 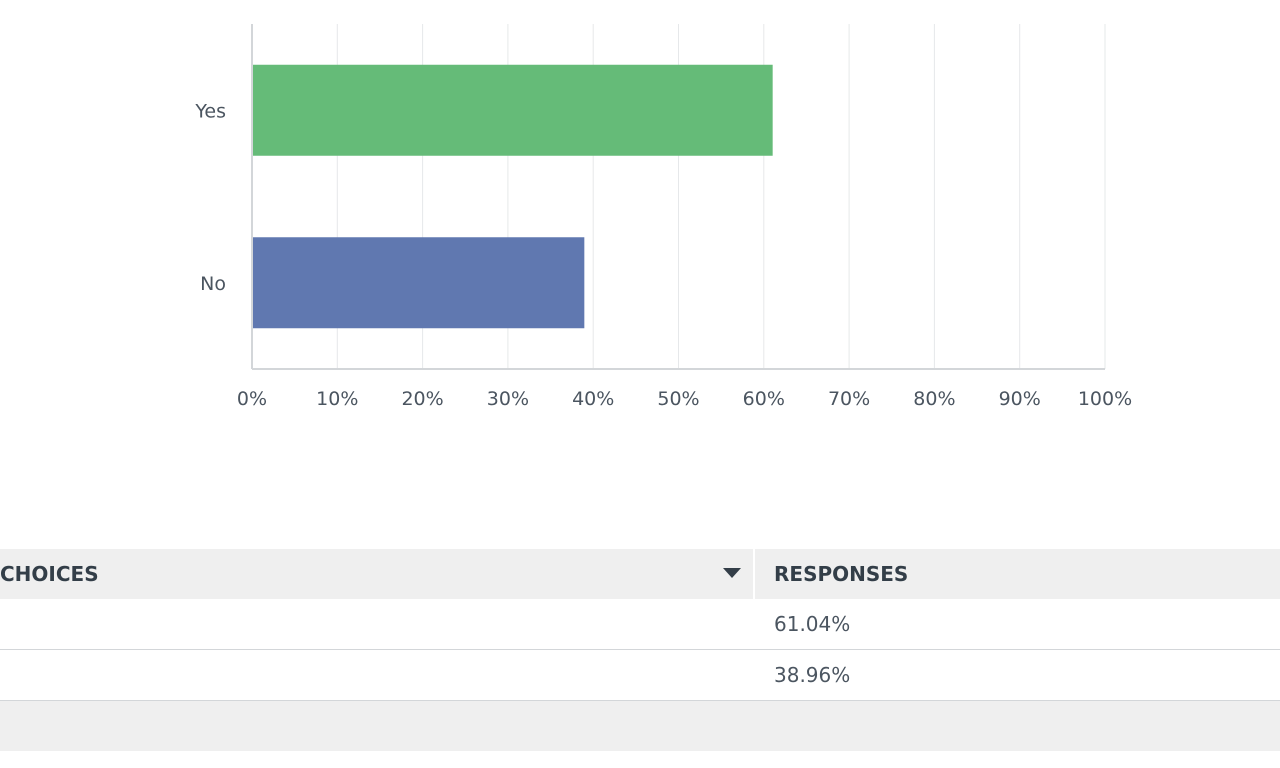 I want to click on responses-header: RESPONSES, so click(x=841, y=574).